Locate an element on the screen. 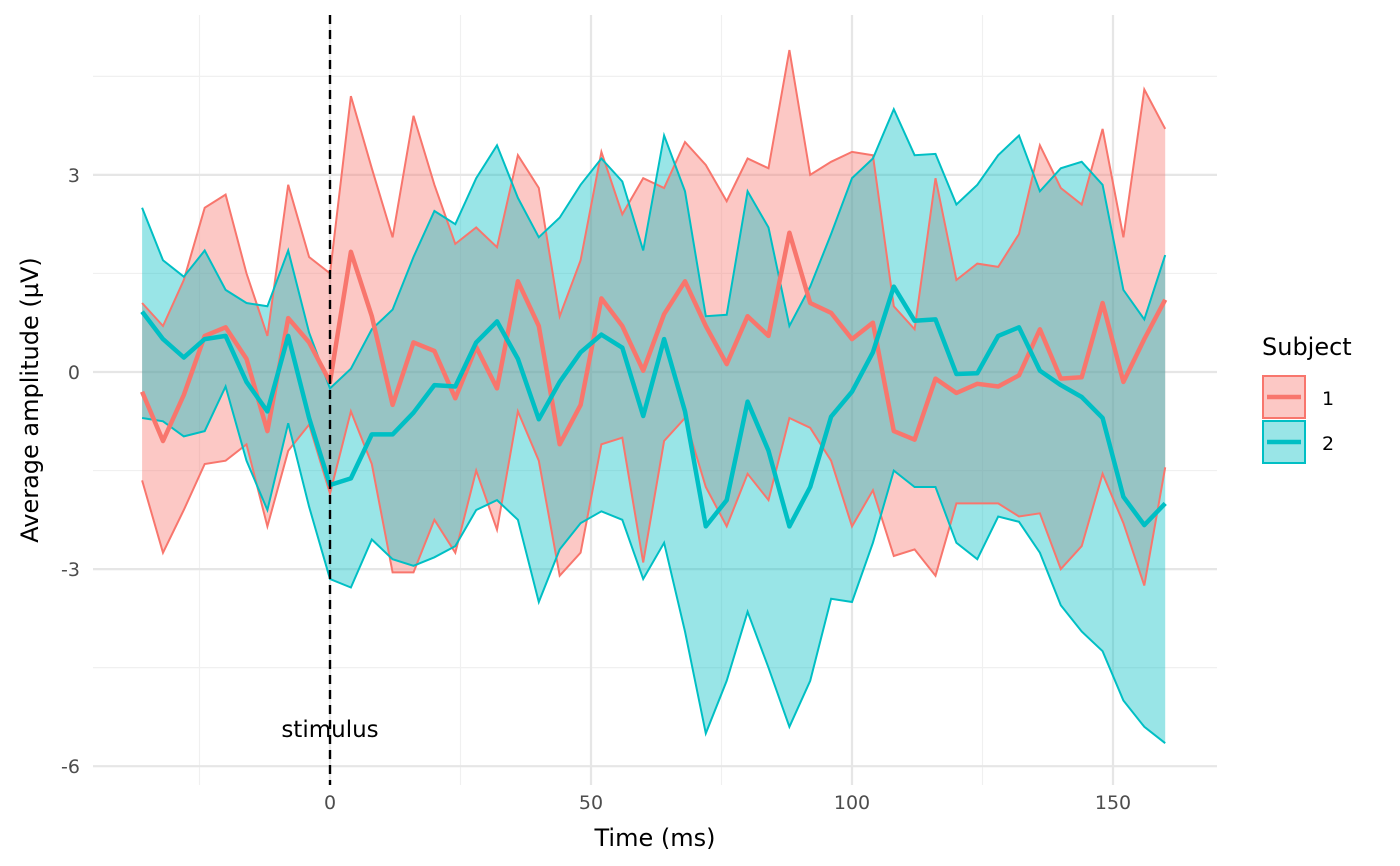 This screenshot has height=866, width=1400. y-tick-label: -3 is located at coordinates (70, 570).